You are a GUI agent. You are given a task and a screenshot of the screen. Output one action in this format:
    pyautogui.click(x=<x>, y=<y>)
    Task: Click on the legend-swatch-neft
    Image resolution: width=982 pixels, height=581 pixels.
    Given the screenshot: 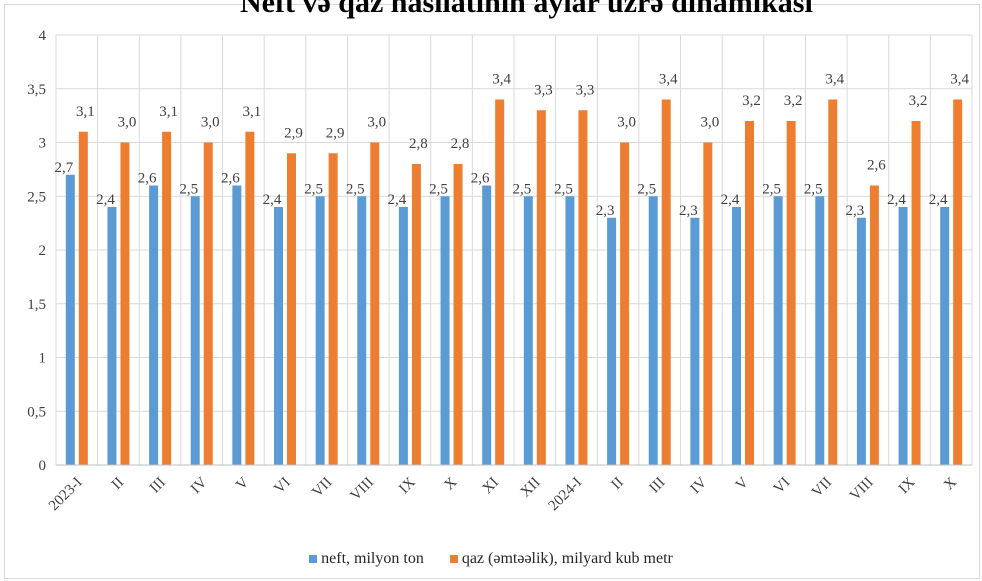 What is the action you would take?
    pyautogui.click(x=313, y=559)
    